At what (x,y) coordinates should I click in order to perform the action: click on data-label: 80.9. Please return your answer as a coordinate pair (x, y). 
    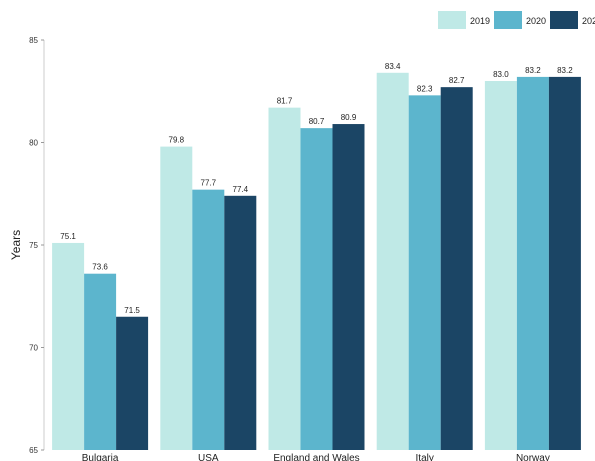
    Looking at the image, I should click on (349, 117).